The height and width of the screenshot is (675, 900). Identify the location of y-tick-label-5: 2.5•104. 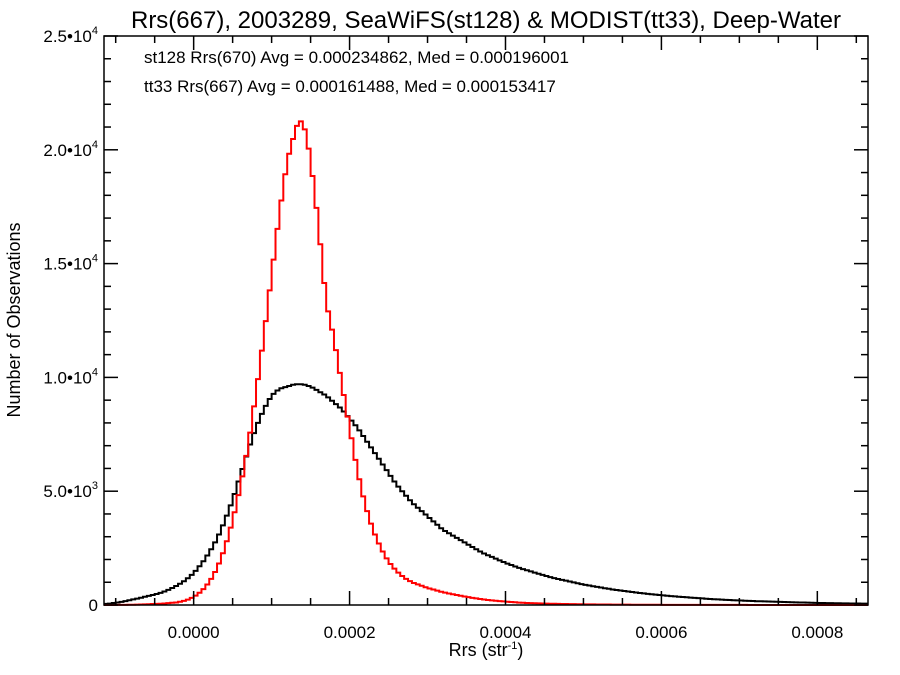
(70, 35).